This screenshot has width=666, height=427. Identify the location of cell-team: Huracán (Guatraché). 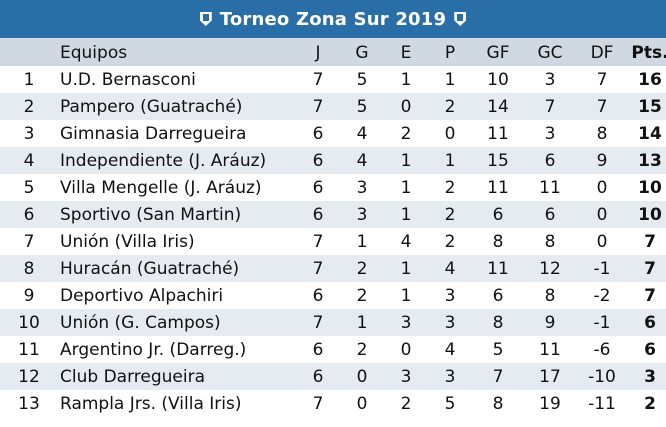
(177, 268).